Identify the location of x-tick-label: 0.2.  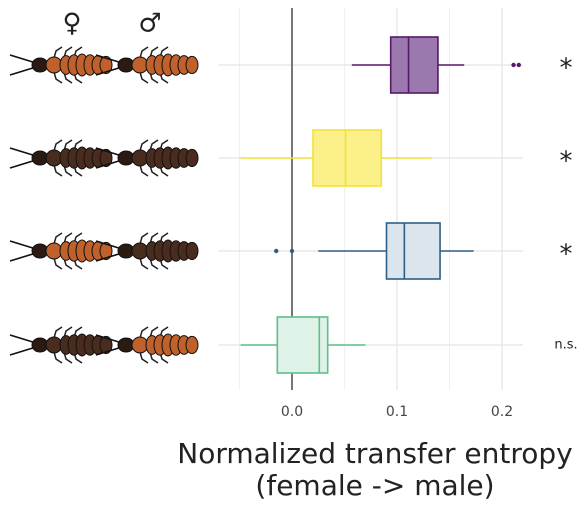
(502, 412).